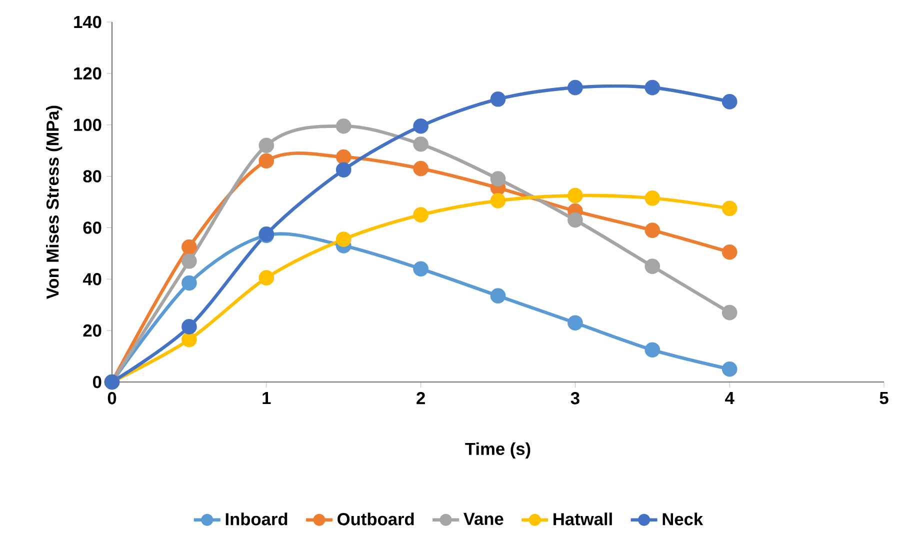 This screenshot has height=539, width=898. Describe the element at coordinates (683, 519) in the screenshot. I see `legend-label: Neck` at that location.